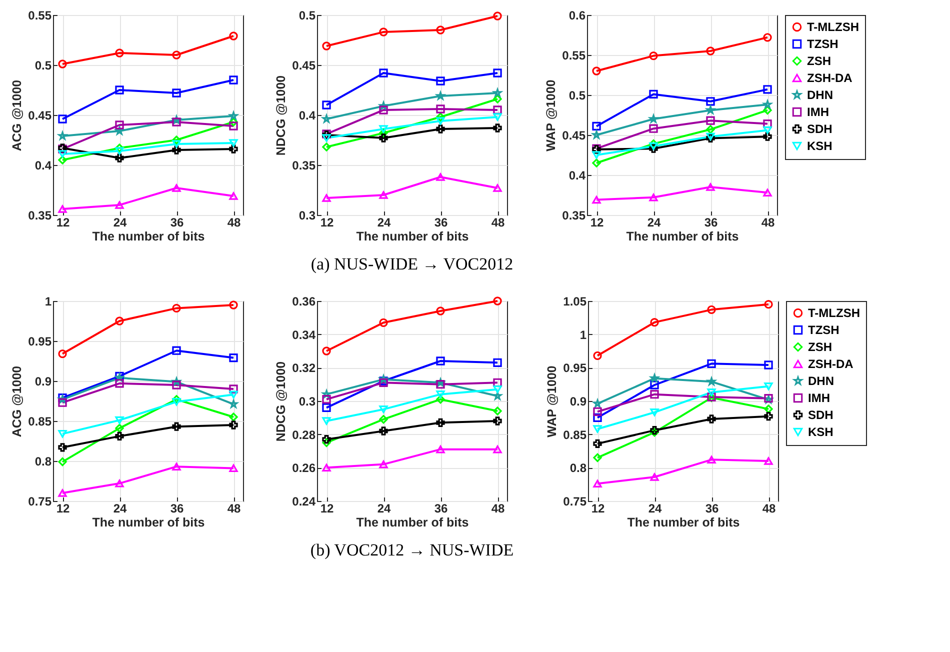 The width and height of the screenshot is (950, 652). What do you see at coordinates (177, 509) in the screenshot?
I see `x-tick-label: 36` at bounding box center [177, 509].